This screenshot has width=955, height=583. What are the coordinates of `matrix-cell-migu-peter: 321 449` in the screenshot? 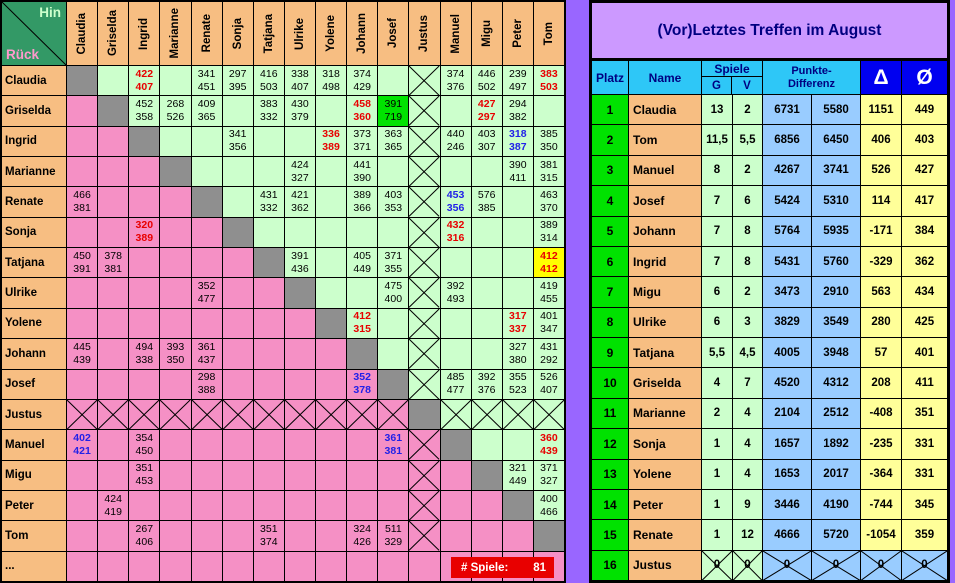 It's located at (517, 475).